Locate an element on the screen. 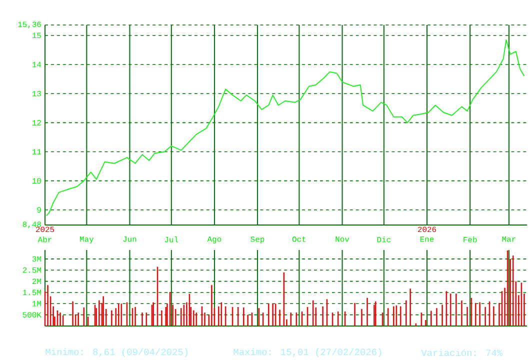 The height and width of the screenshot is (360, 530). text: Minimo: 8,61 (09/04/2025) is located at coordinates (117, 353).